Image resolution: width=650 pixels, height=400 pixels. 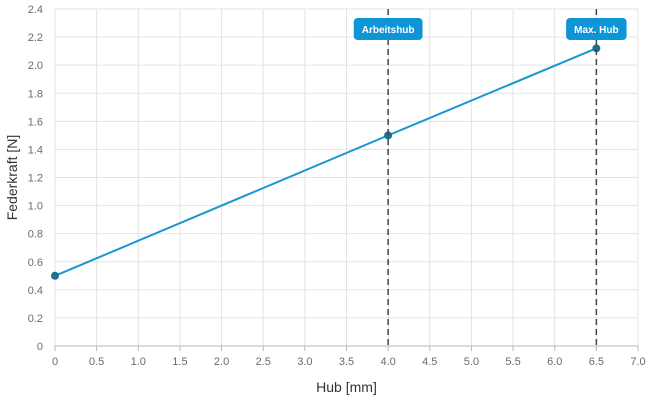 I want to click on y-tick-label: 0.6, so click(x=35, y=263).